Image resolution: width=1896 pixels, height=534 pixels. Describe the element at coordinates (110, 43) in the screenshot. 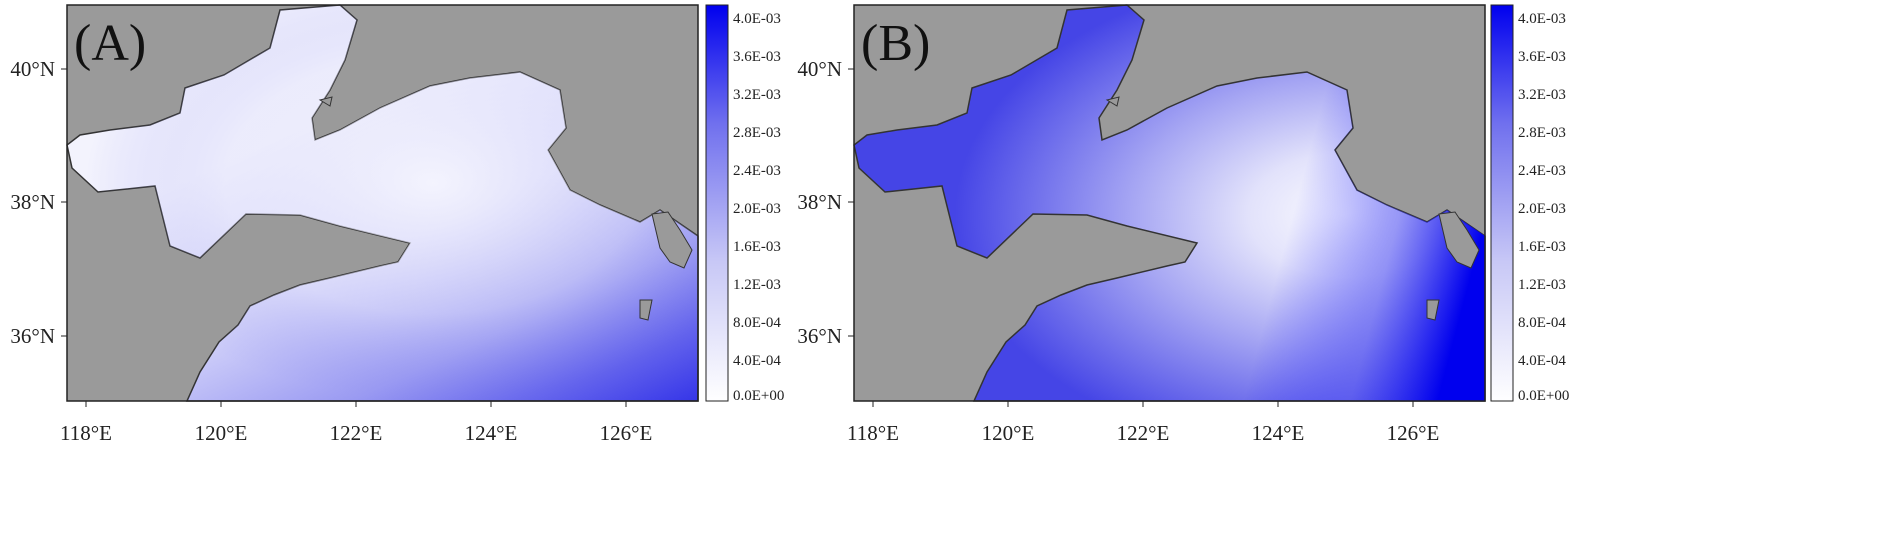

I see `panel-label: (A)` at that location.